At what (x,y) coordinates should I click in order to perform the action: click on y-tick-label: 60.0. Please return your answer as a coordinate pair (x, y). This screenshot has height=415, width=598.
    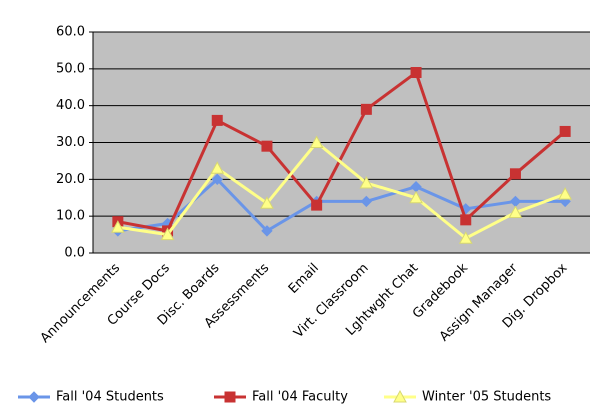
    Looking at the image, I should click on (70, 32).